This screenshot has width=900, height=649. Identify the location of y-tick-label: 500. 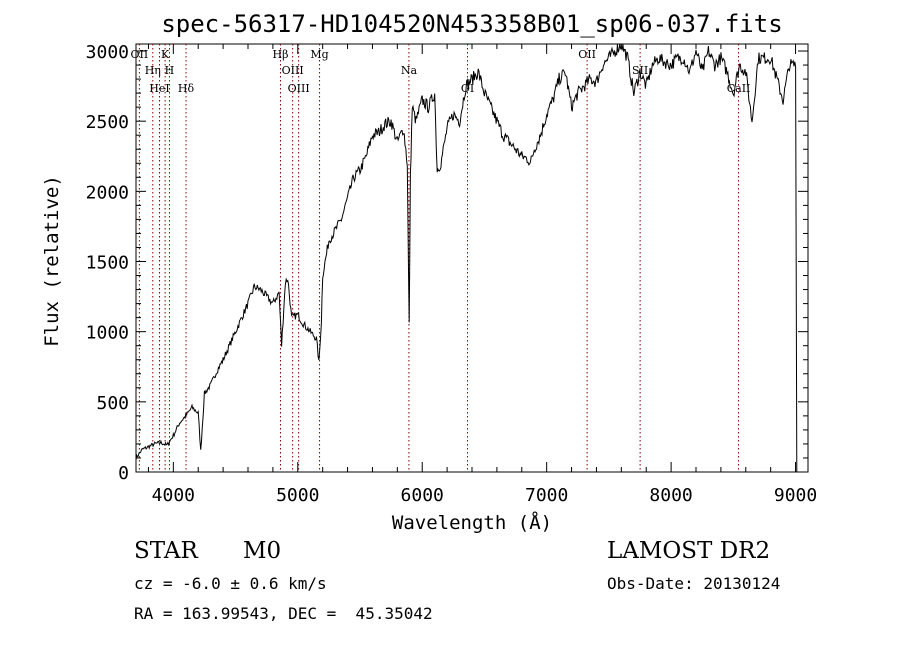
(112, 403).